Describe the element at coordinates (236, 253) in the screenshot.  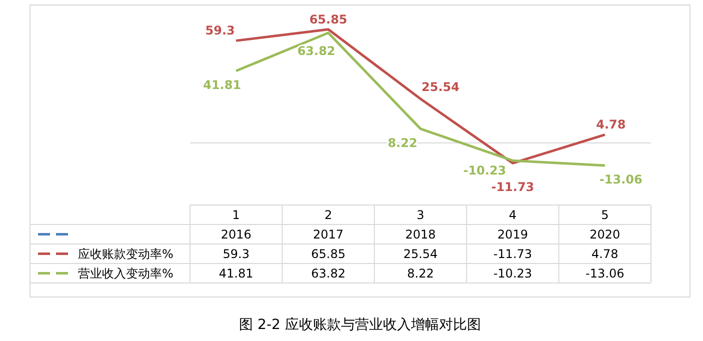
I see `text: 59.3` at that location.